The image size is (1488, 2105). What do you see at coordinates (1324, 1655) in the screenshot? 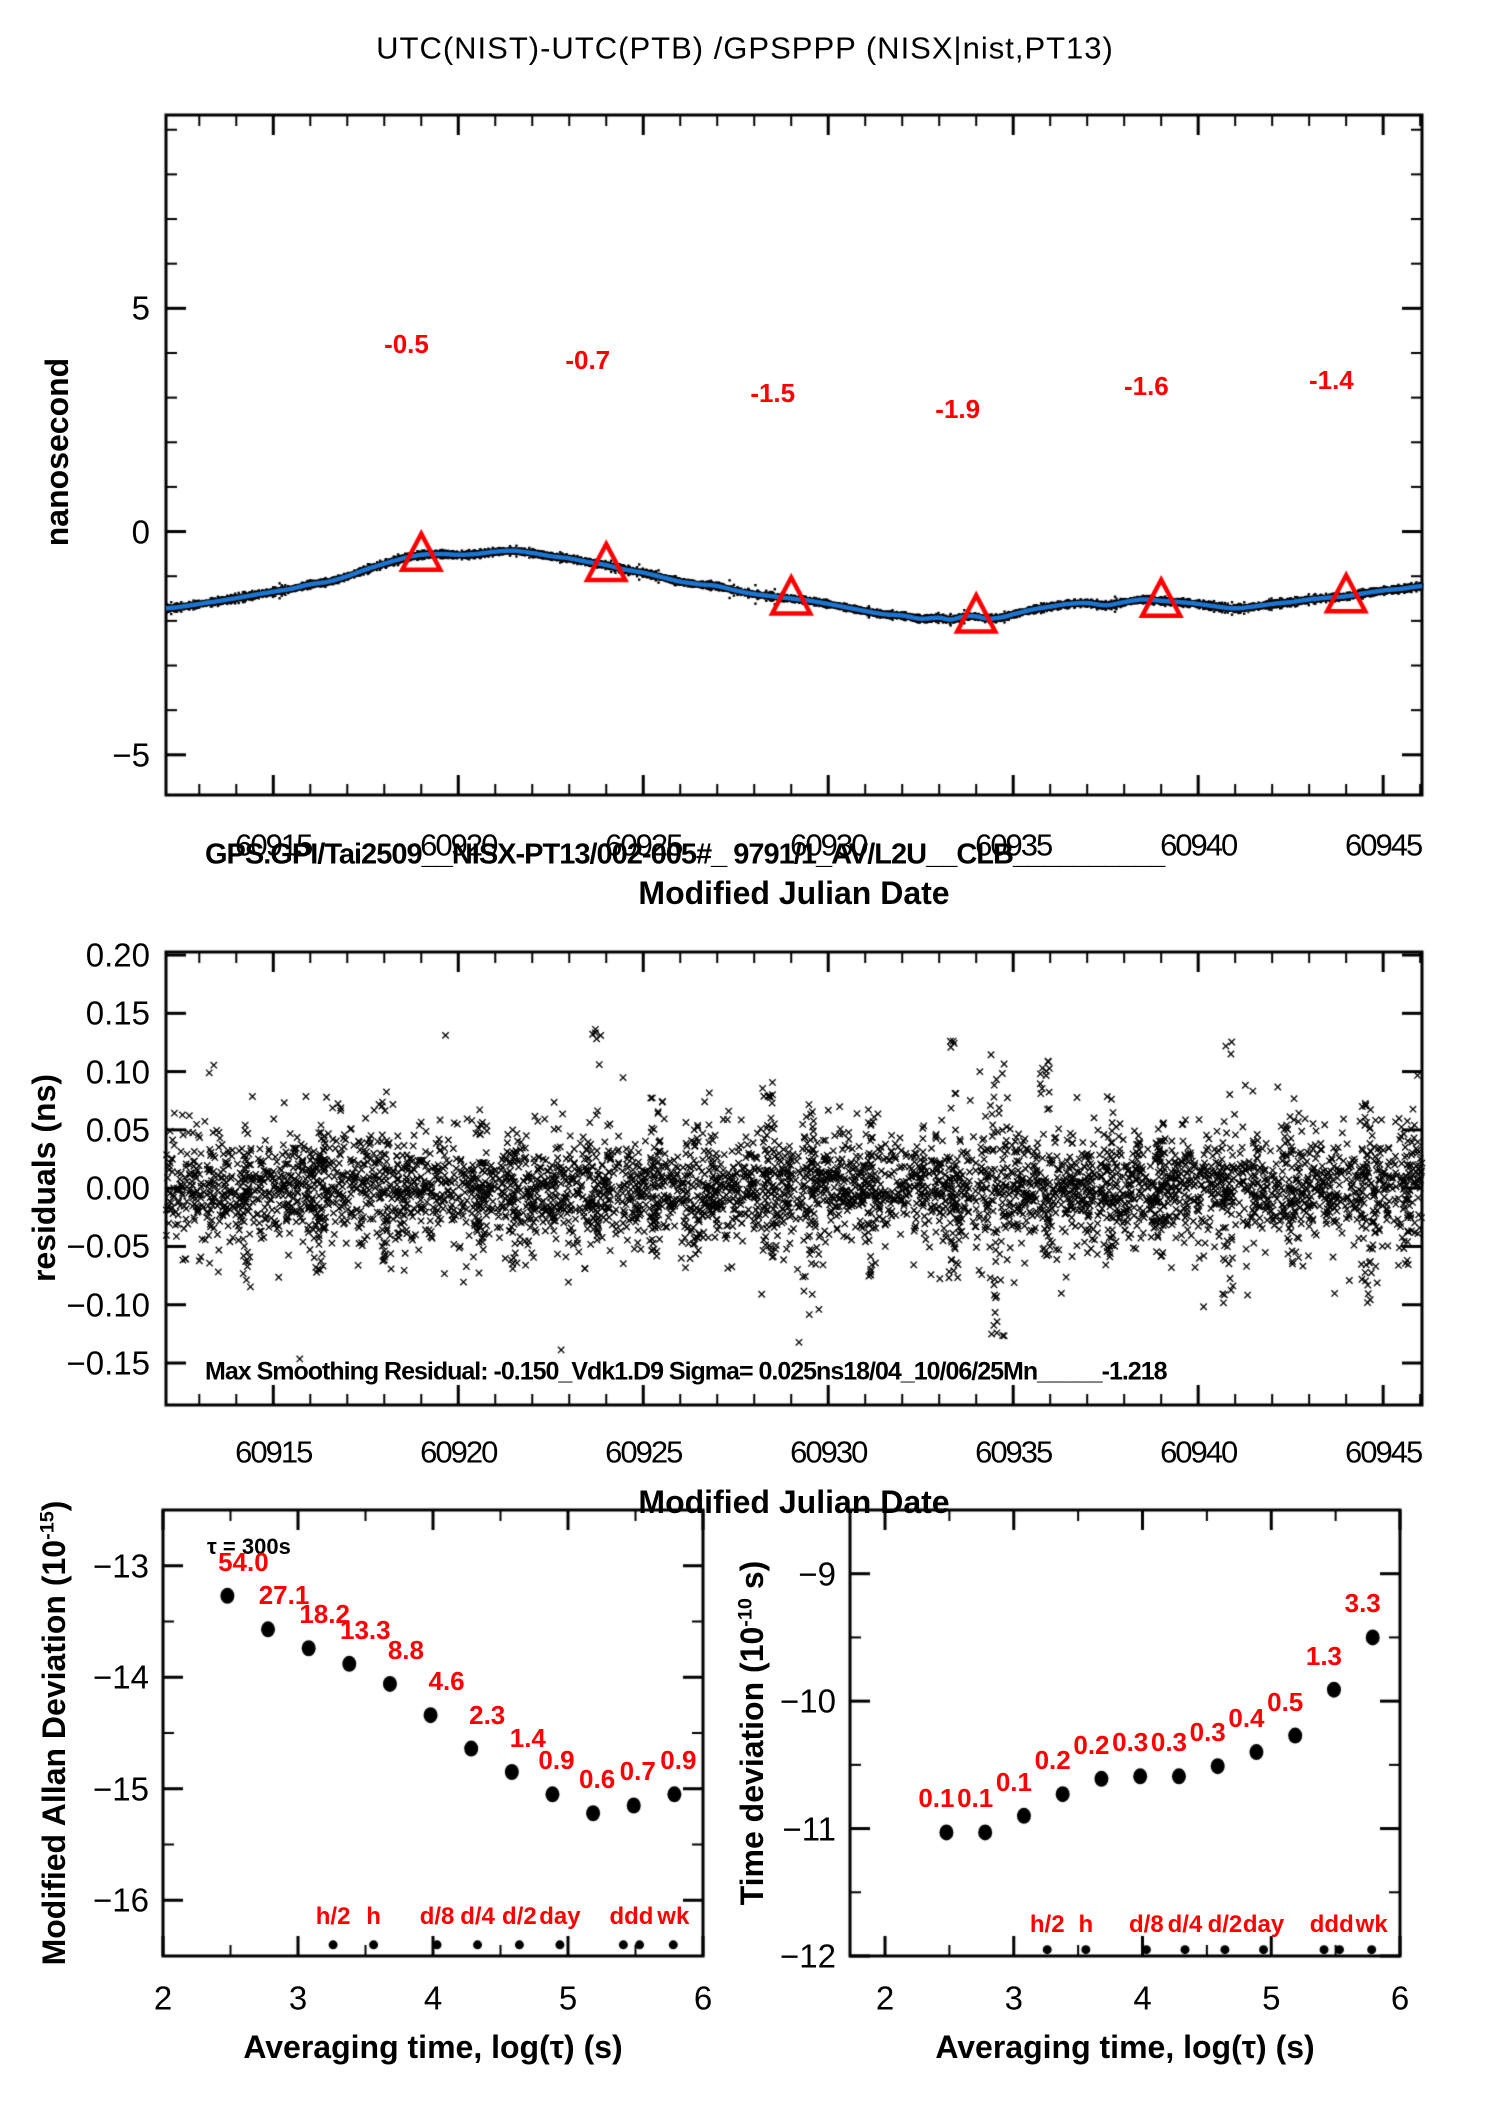
I see `p4-point-value-label: 1.3` at bounding box center [1324, 1655].